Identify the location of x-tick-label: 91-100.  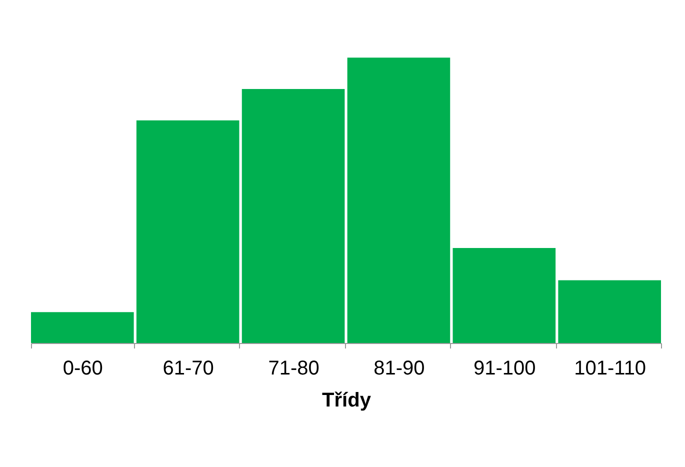
(505, 369).